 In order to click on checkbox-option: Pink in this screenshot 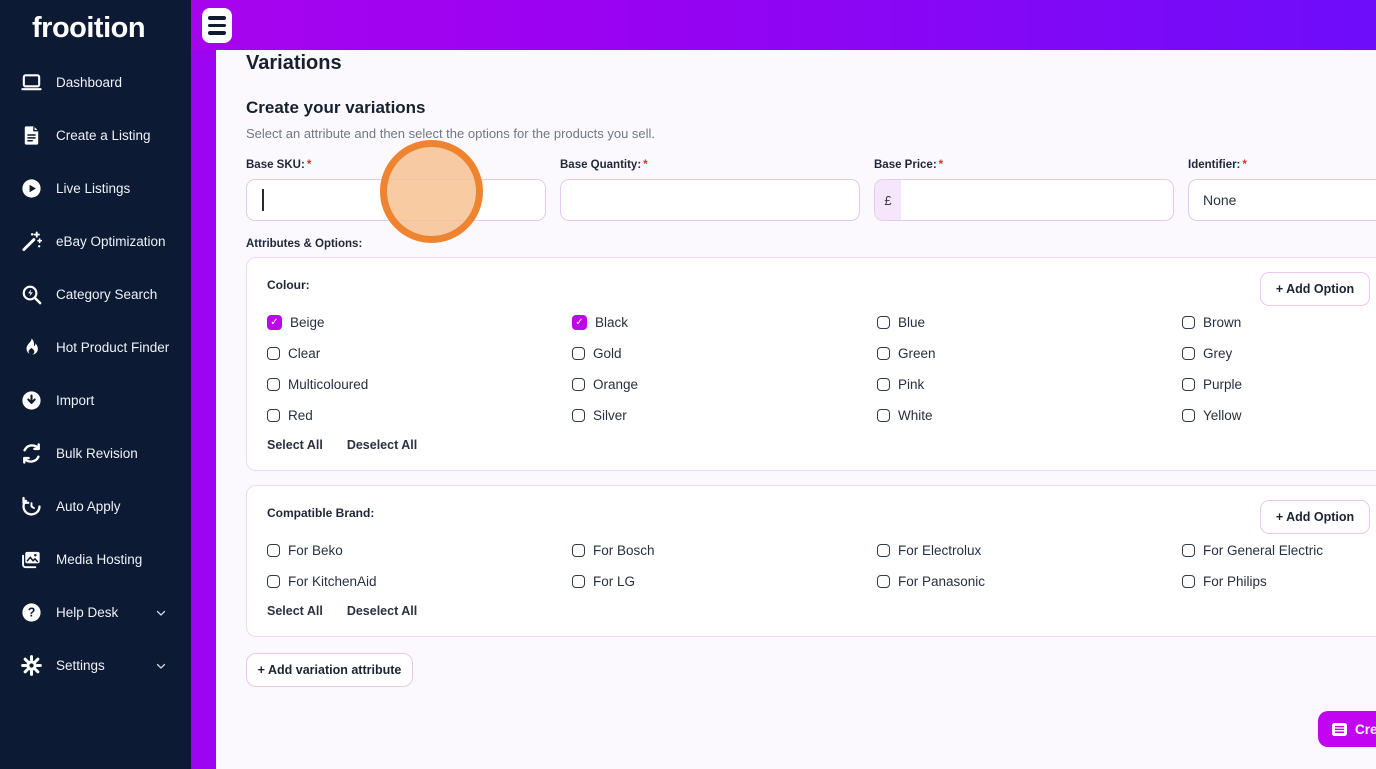, I will do `click(900, 384)`.